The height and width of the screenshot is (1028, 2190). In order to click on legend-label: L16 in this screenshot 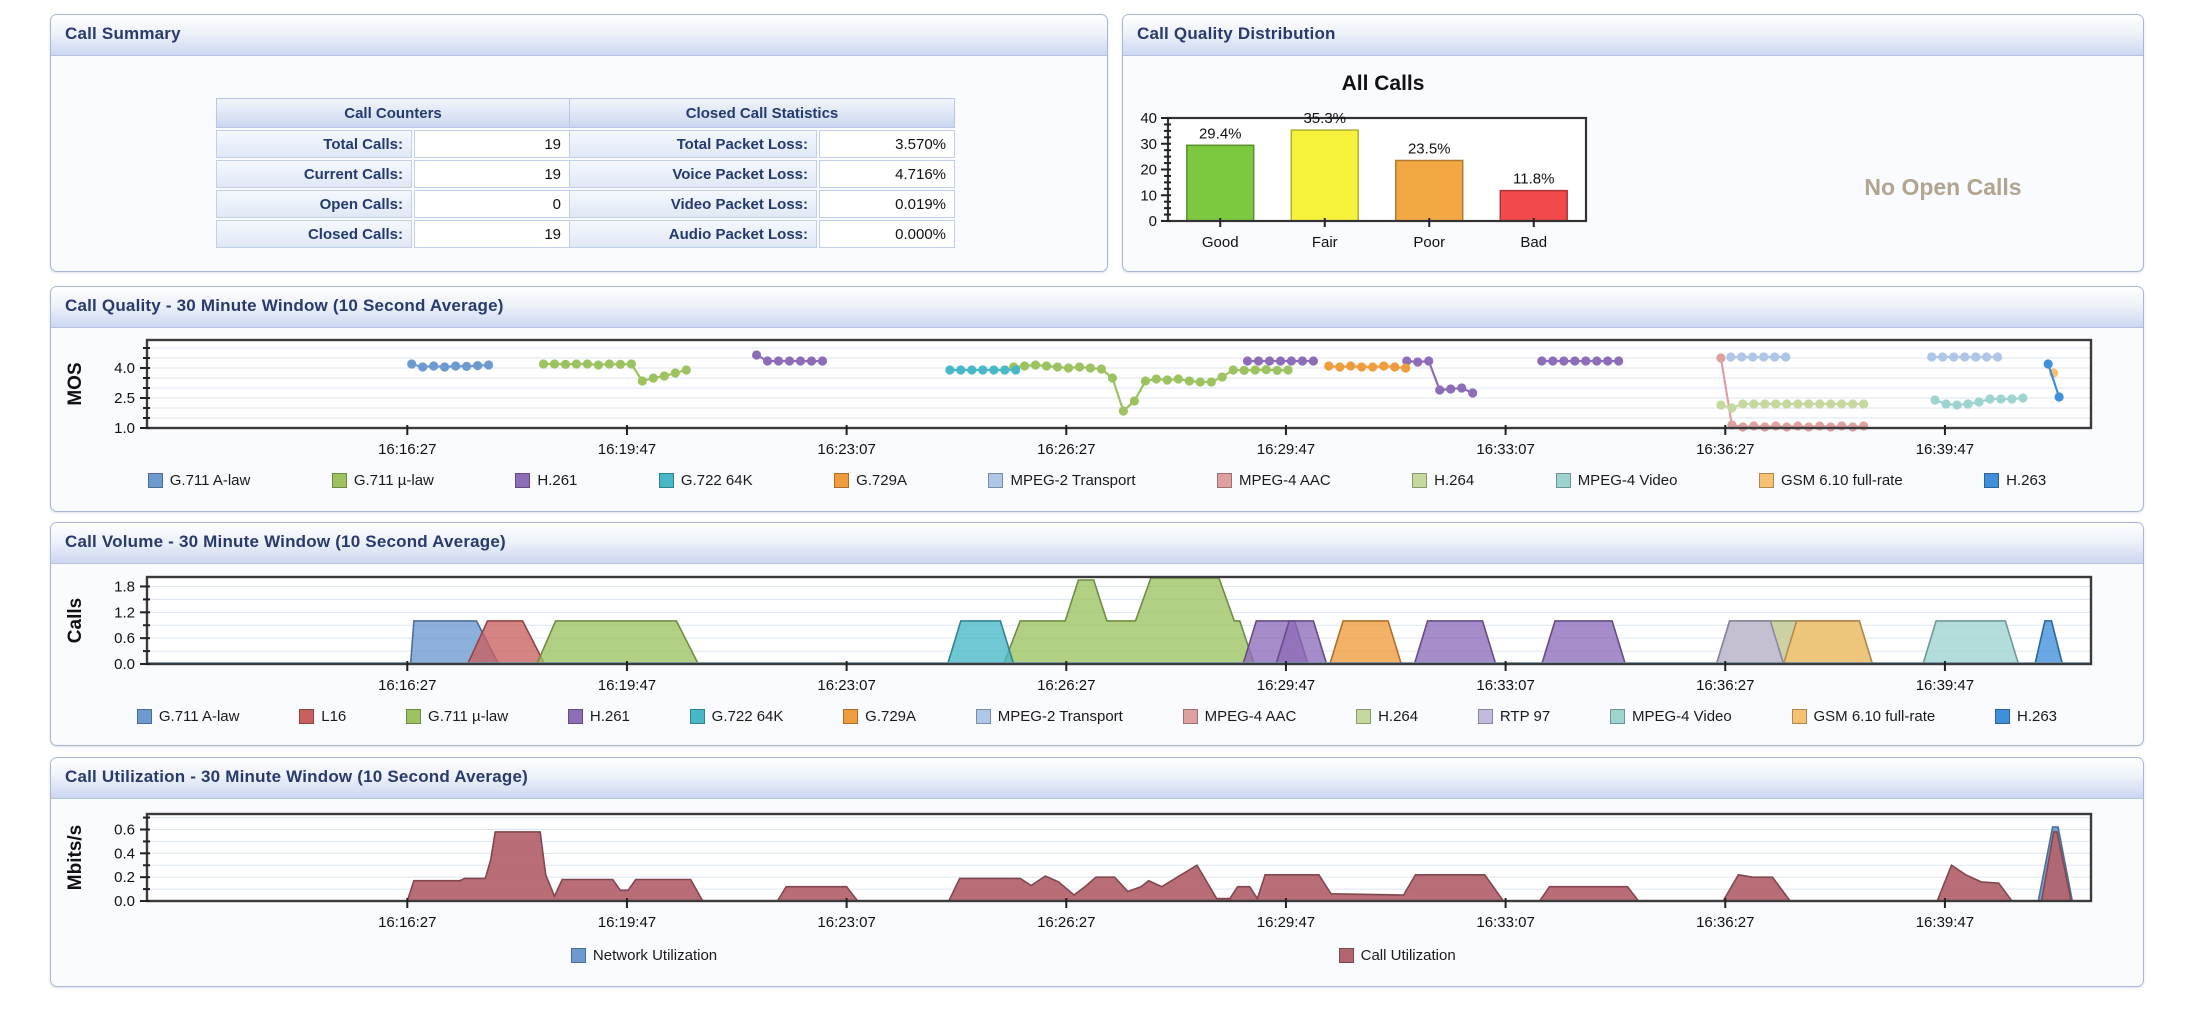, I will do `click(334, 716)`.